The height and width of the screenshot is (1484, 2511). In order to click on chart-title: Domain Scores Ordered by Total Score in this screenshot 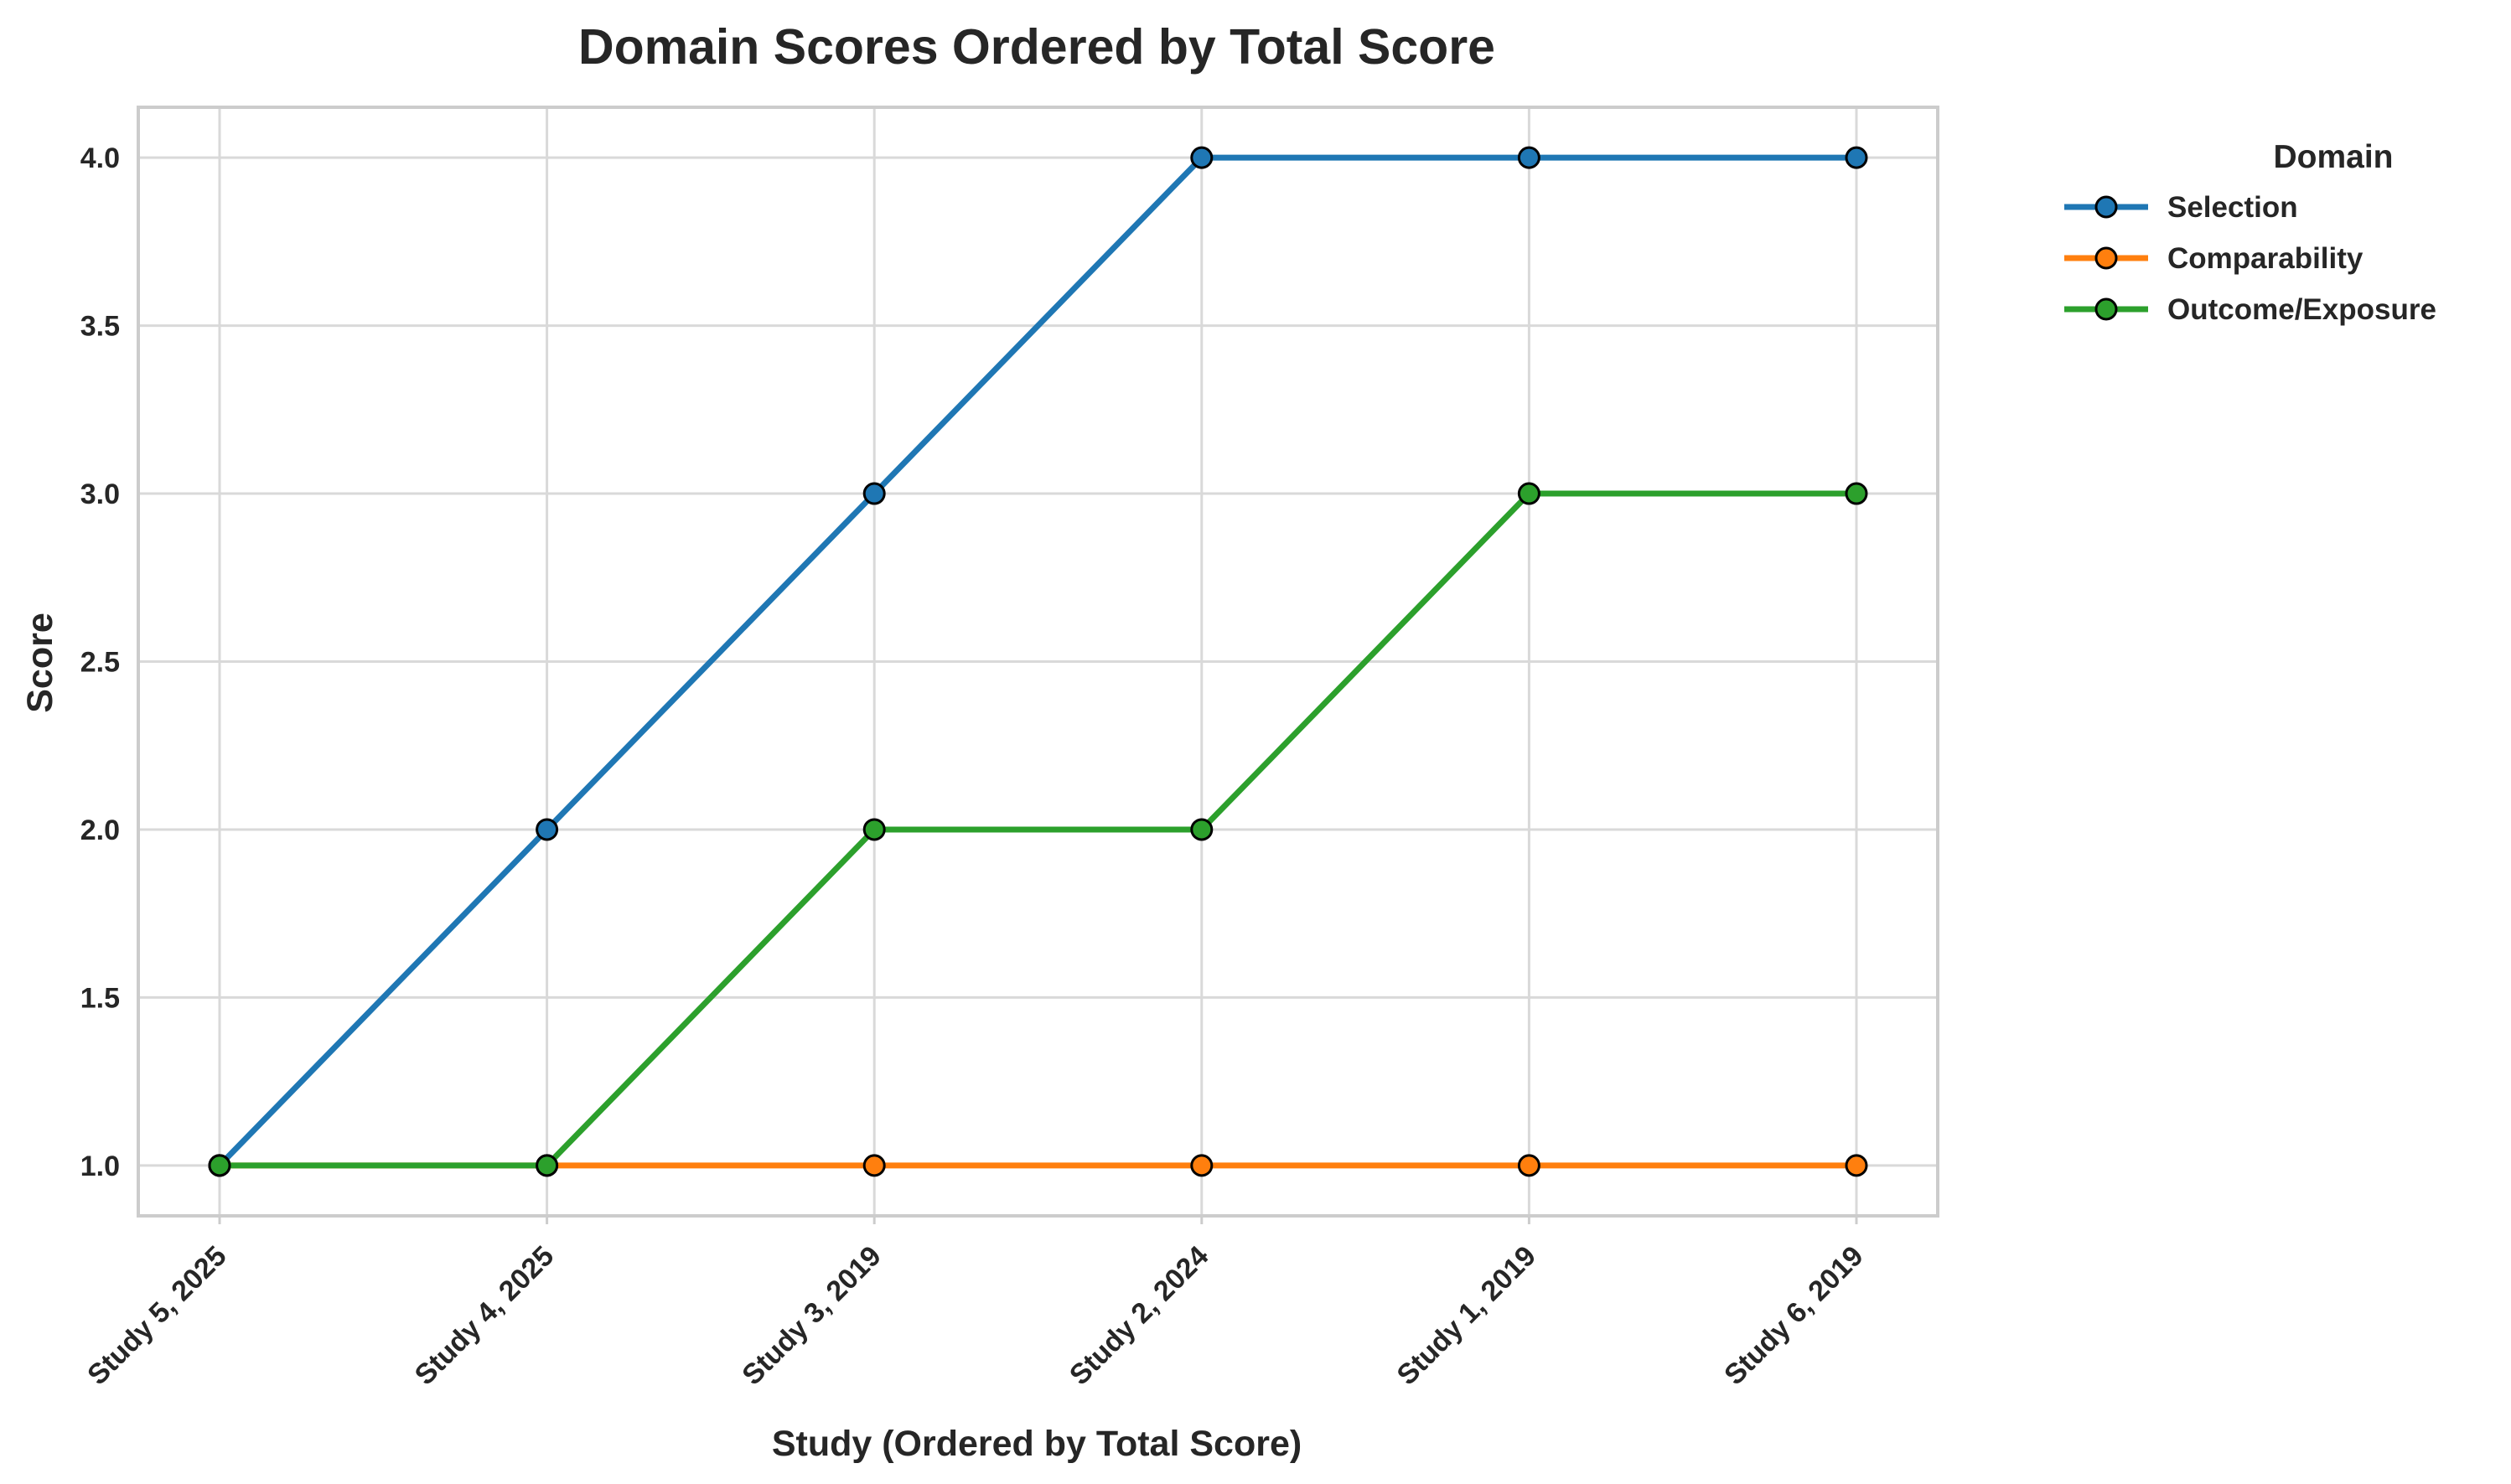, I will do `click(1036, 47)`.